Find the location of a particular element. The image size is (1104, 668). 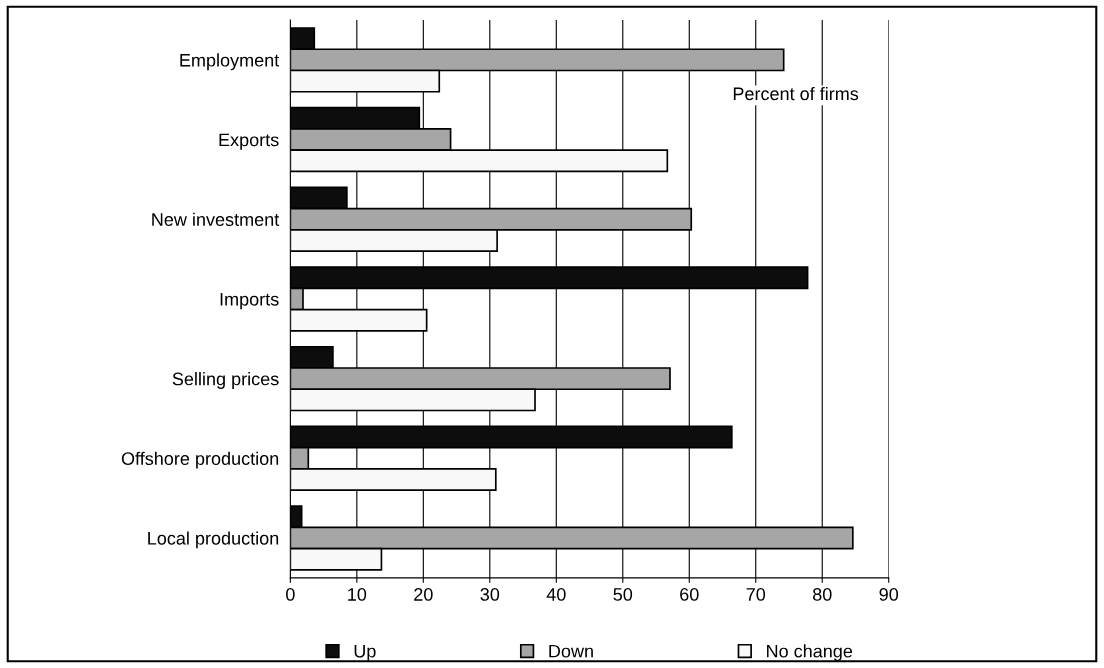

x-tick-label: 40 is located at coordinates (556, 594).